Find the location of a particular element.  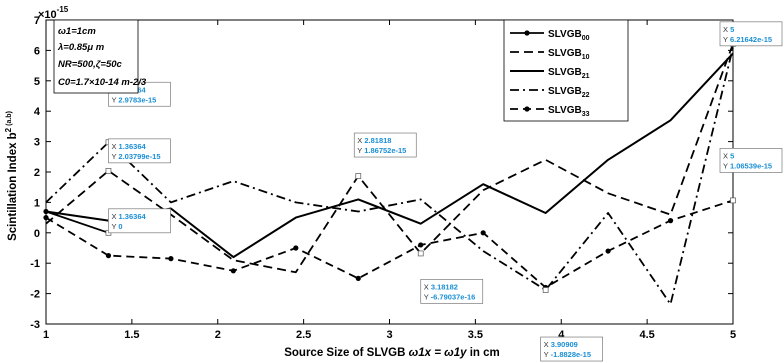

y-tick-label: 0 is located at coordinates (37, 234).